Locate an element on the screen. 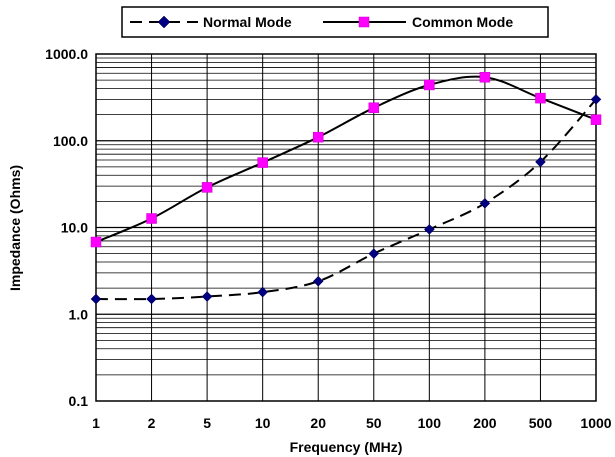 This screenshot has width=615, height=457. y-tick-label: 0.1 is located at coordinates (79, 401).